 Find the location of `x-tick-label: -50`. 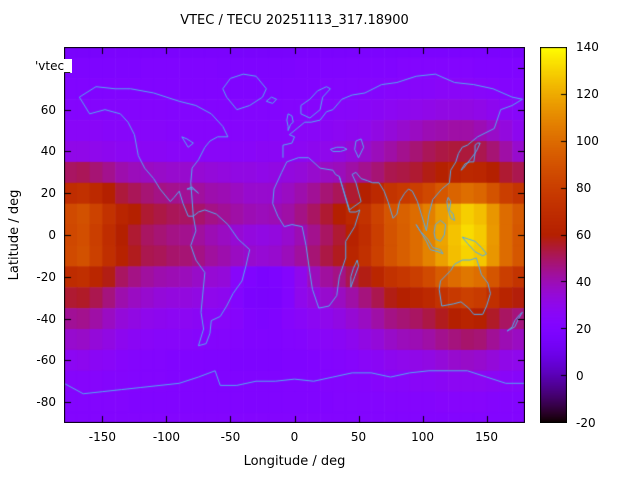

x-tick-label: -50 is located at coordinates (230, 437).